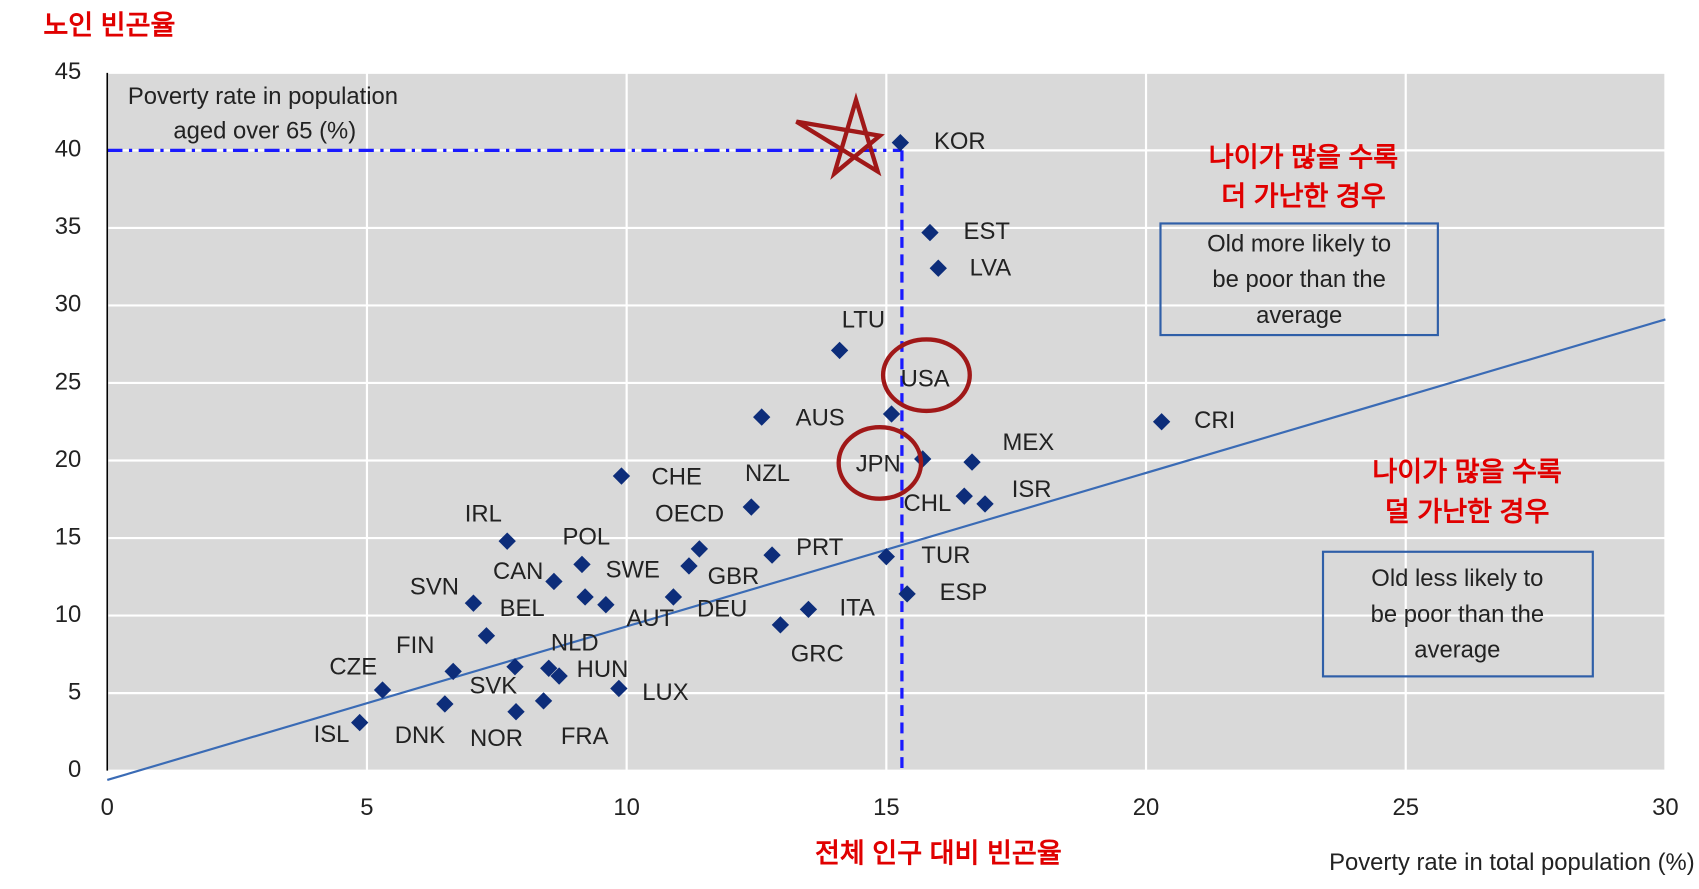  Describe the element at coordinates (74, 691) in the screenshot. I see `y-tick-label: 5` at that location.